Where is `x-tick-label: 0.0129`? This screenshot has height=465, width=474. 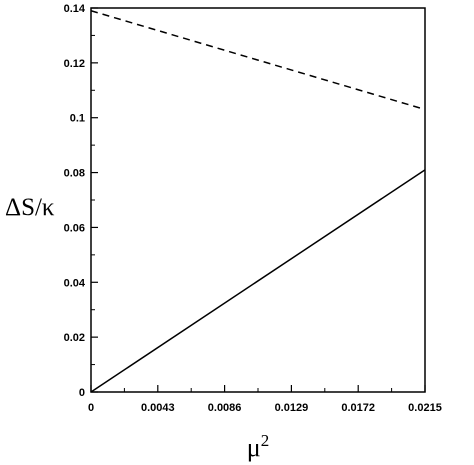
x-tick-label: 0.0129 is located at coordinates (292, 408).